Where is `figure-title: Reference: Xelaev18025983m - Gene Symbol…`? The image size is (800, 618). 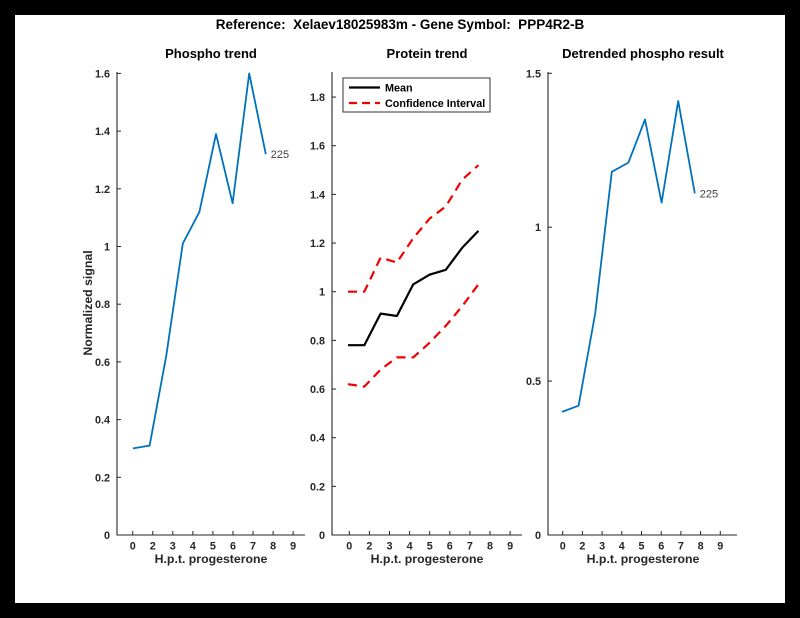 figure-title: Reference: Xelaev18025983m - Gene Symbol… is located at coordinates (400, 24).